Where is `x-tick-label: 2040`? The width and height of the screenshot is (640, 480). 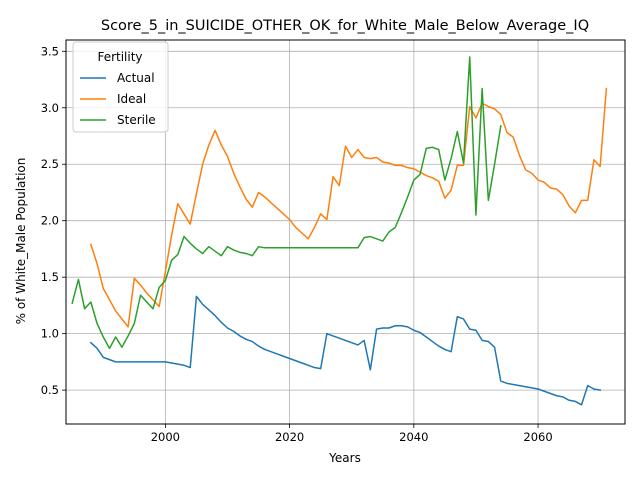 x-tick-label: 2040 is located at coordinates (413, 437).